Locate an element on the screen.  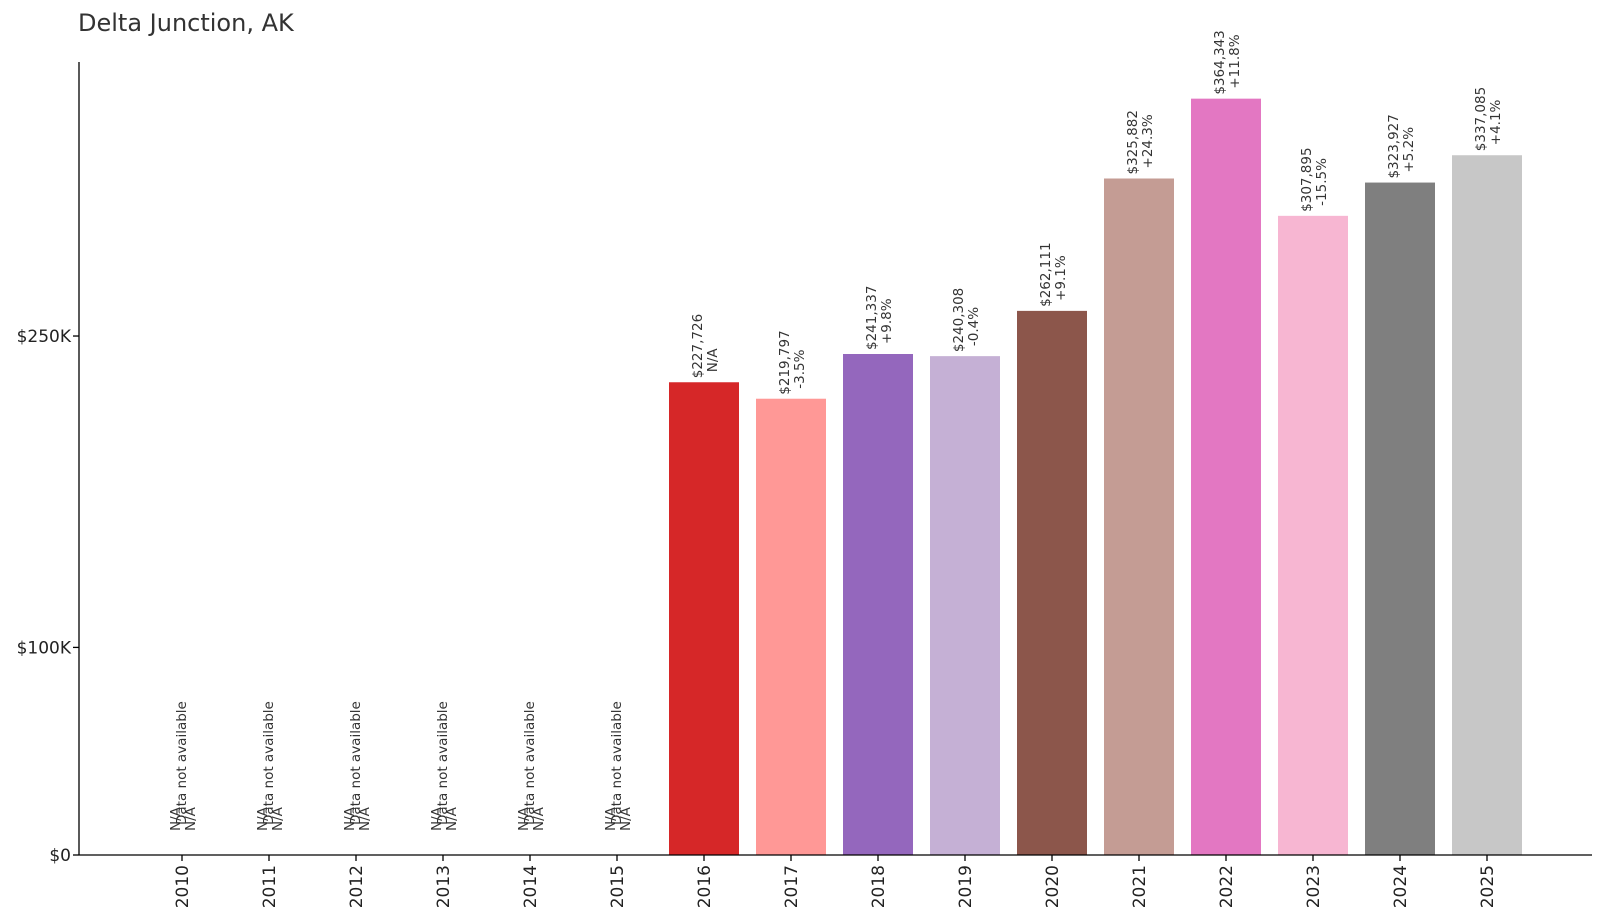
bar-change-label: +5.2% is located at coordinates (1409, 150).